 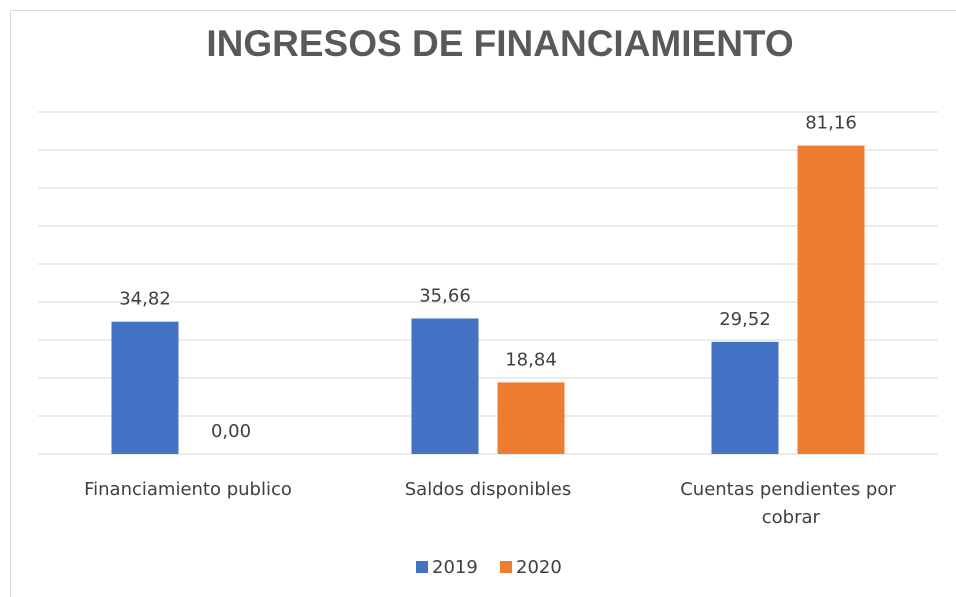 What do you see at coordinates (499, 43) in the screenshot?
I see `chart-title: INGRESOS DE FINANCIAMIENTO` at bounding box center [499, 43].